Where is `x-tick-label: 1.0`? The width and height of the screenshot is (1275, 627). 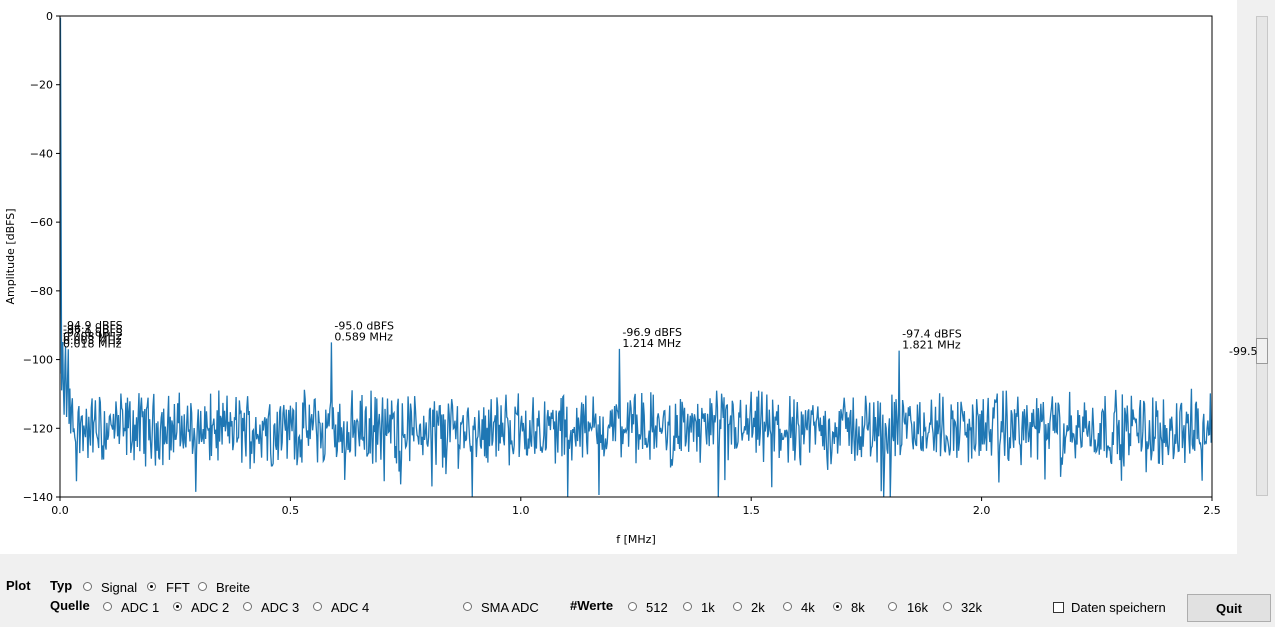 x-tick-label: 1.0 is located at coordinates (521, 510).